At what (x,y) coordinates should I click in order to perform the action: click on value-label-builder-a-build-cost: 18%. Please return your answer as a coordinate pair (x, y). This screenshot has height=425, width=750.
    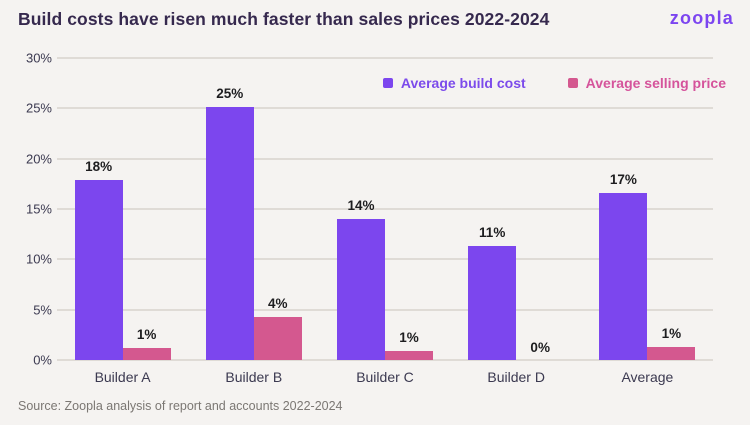
    Looking at the image, I should click on (99, 166).